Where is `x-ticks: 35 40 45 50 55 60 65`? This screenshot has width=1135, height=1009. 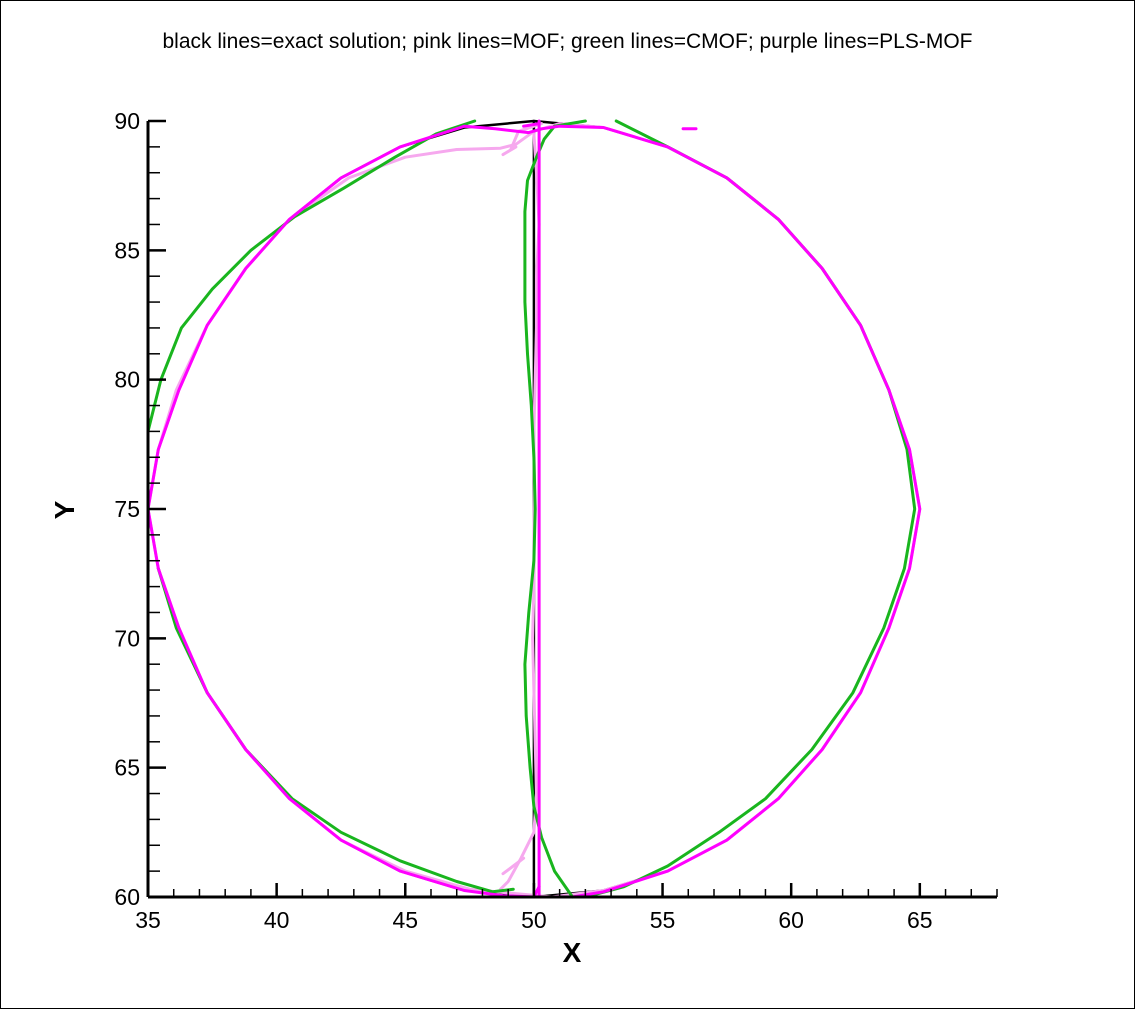
x-ticks: 35 40 45 50 55 60 65 is located at coordinates (566, 908).